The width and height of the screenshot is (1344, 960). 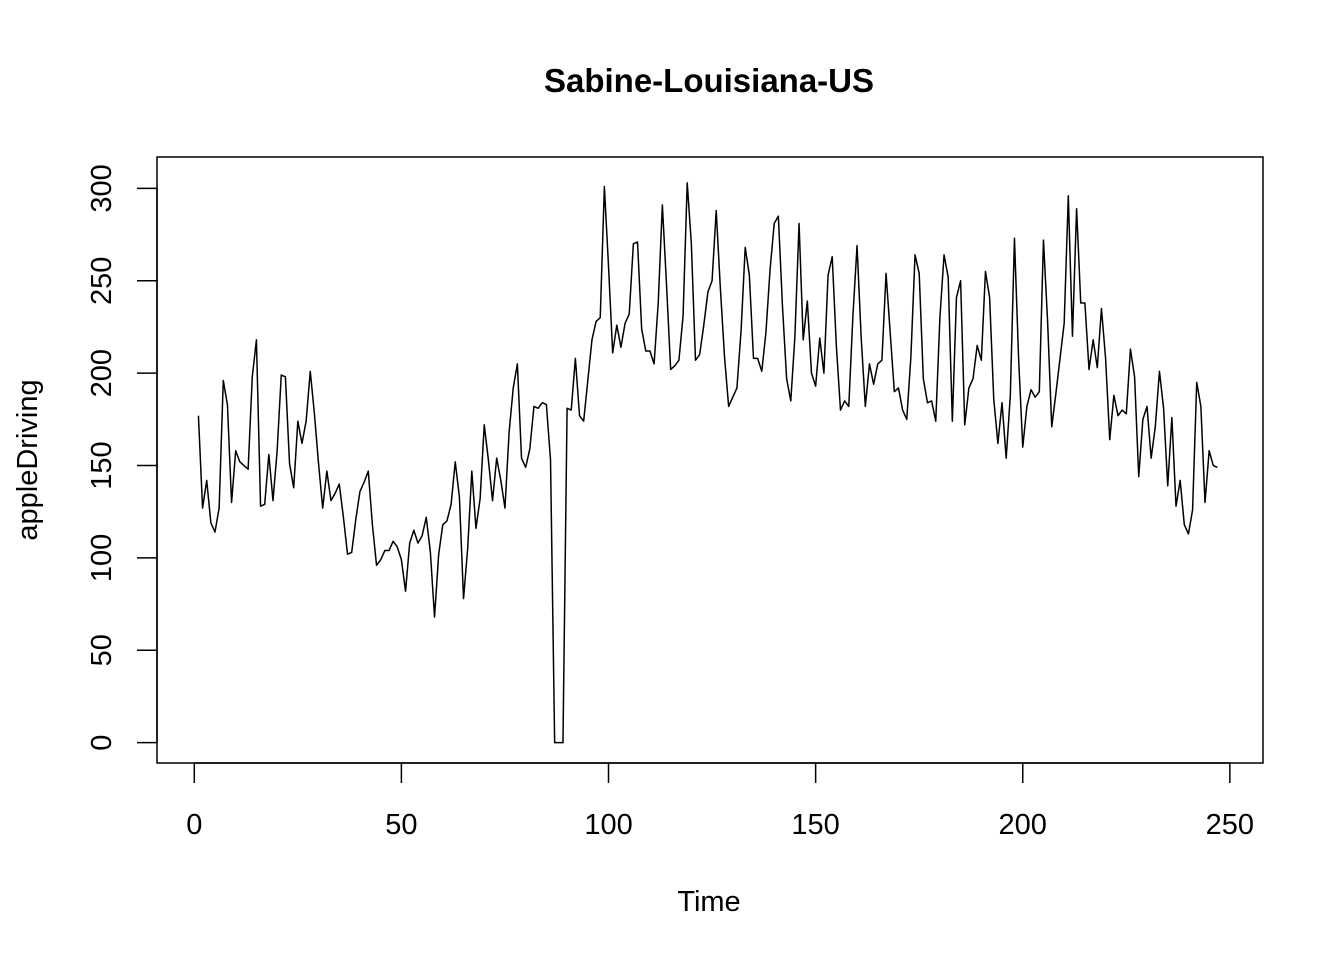 What do you see at coordinates (1023, 825) in the screenshot?
I see `x-tick-label: 200` at bounding box center [1023, 825].